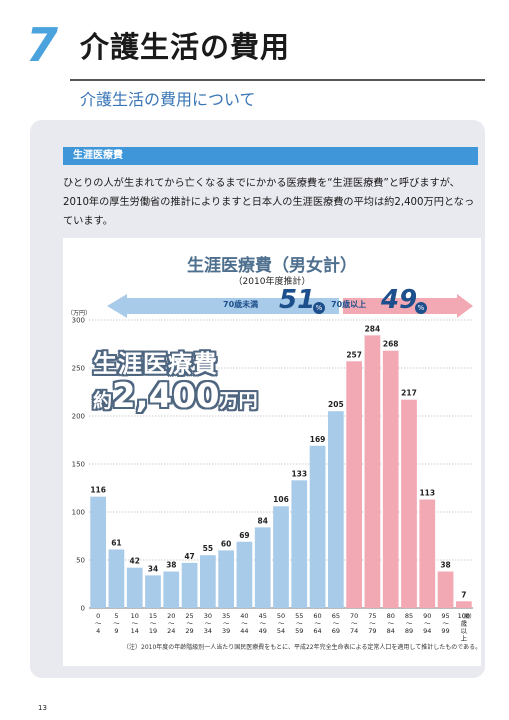  I want to click on data-label: 116, so click(98, 490).